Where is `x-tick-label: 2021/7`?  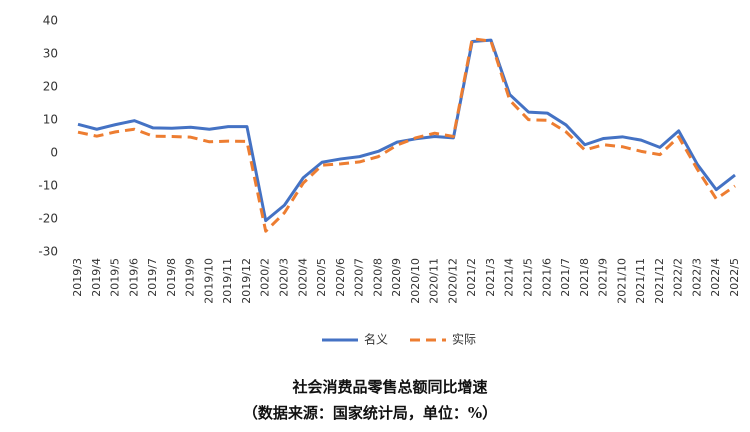
x-tick-label: 2021/7 is located at coordinates (565, 277).